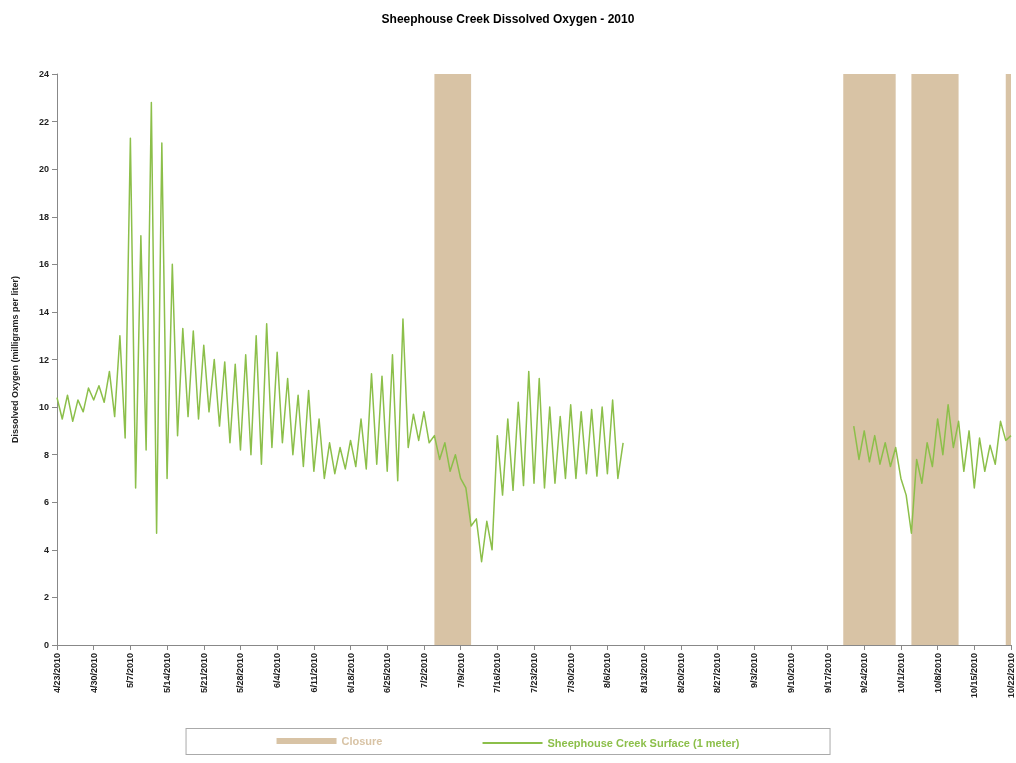 Image resolution: width=1016 pixels, height=763 pixels. What do you see at coordinates (240, 673) in the screenshot?
I see `x-tick-label: 5/28/2010` at bounding box center [240, 673].